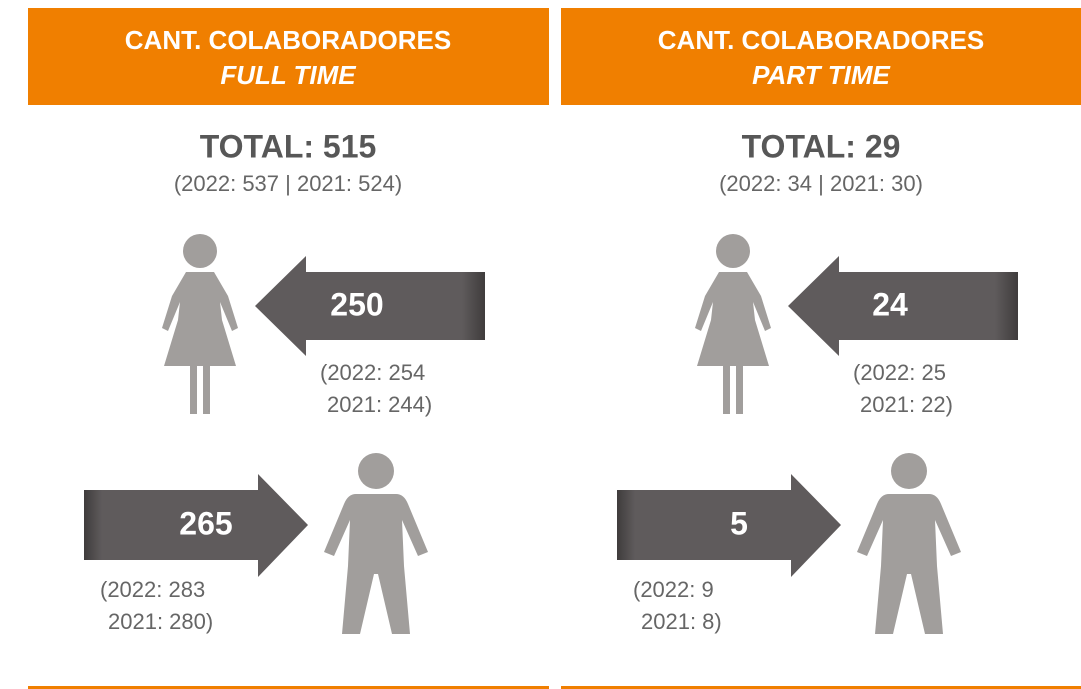 This screenshot has height=689, width=1081. Describe the element at coordinates (821, 183) in the screenshot. I see `total-previous: (2022: 34 | 2021: 30)` at that location.